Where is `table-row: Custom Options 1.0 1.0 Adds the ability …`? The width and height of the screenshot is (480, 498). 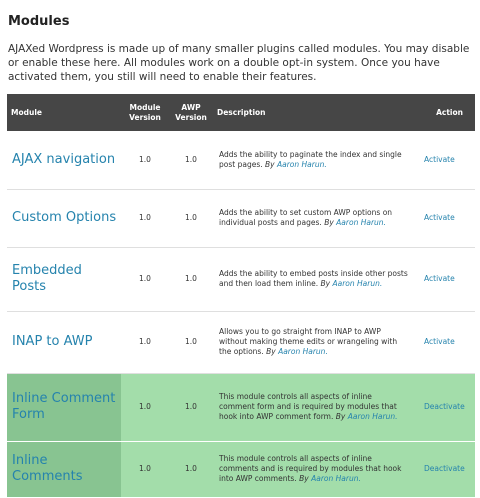 table-row: Custom Options 1.0 1.0 Adds the ability … is located at coordinates (241, 218).